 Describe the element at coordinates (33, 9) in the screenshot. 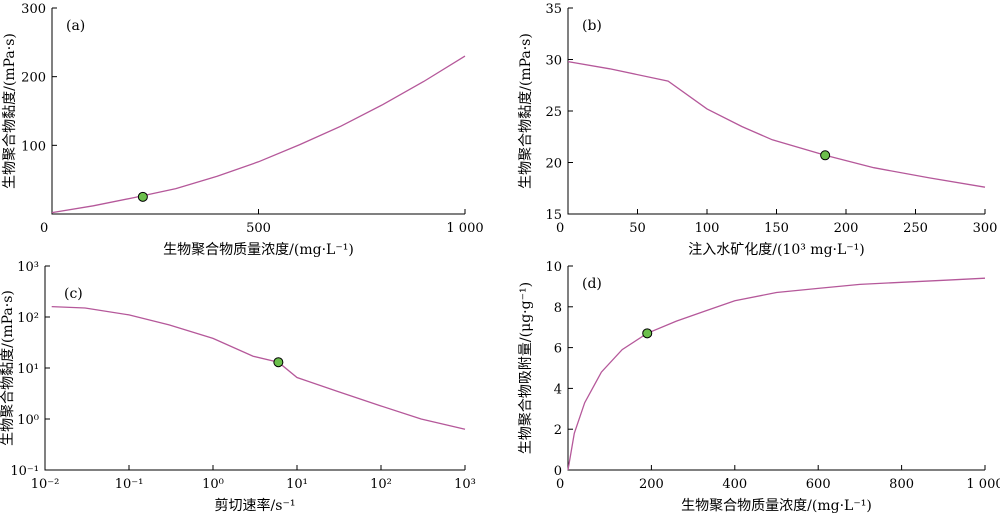

I see `y-tick-label: 300` at that location.